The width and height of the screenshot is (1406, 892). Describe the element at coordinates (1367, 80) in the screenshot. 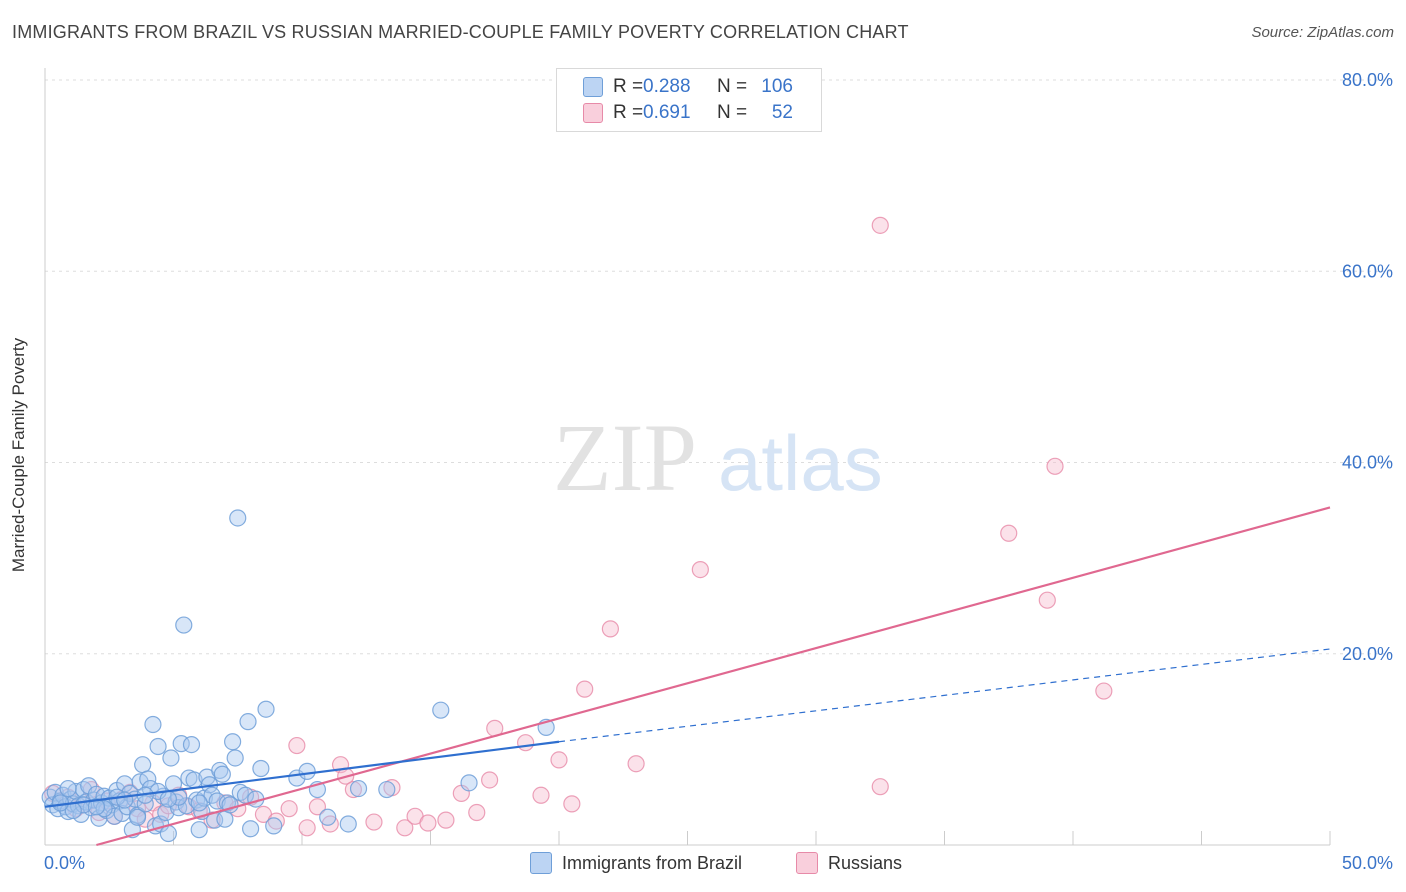

I see `y-tick-label: 80.0%` at that location.